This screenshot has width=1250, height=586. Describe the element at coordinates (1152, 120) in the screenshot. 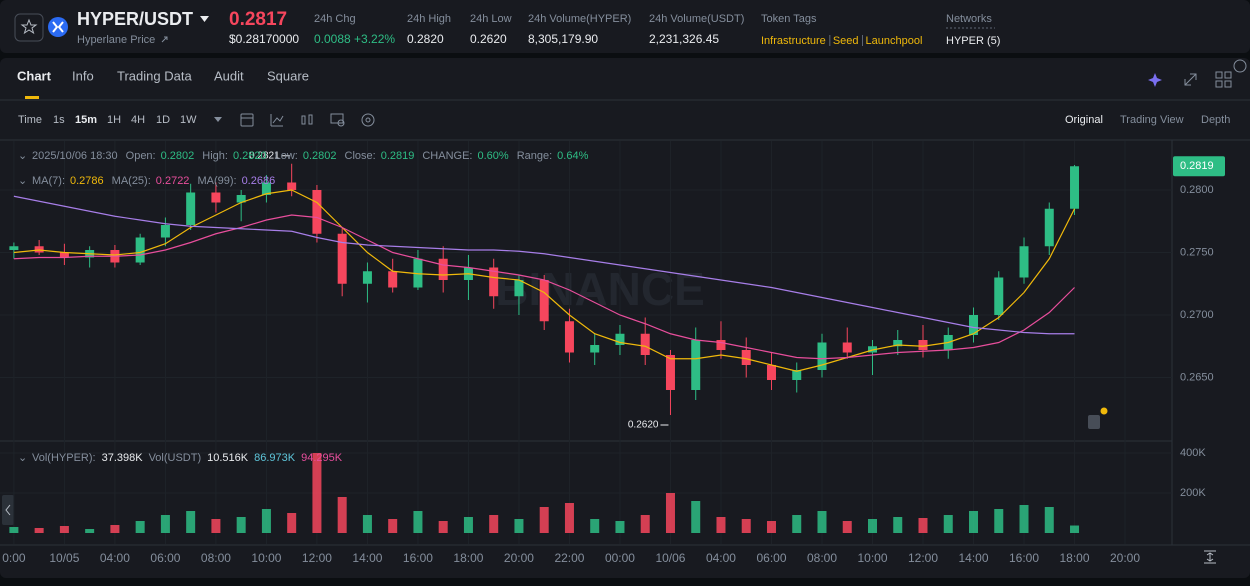

I see `view-option: Trading View` at that location.